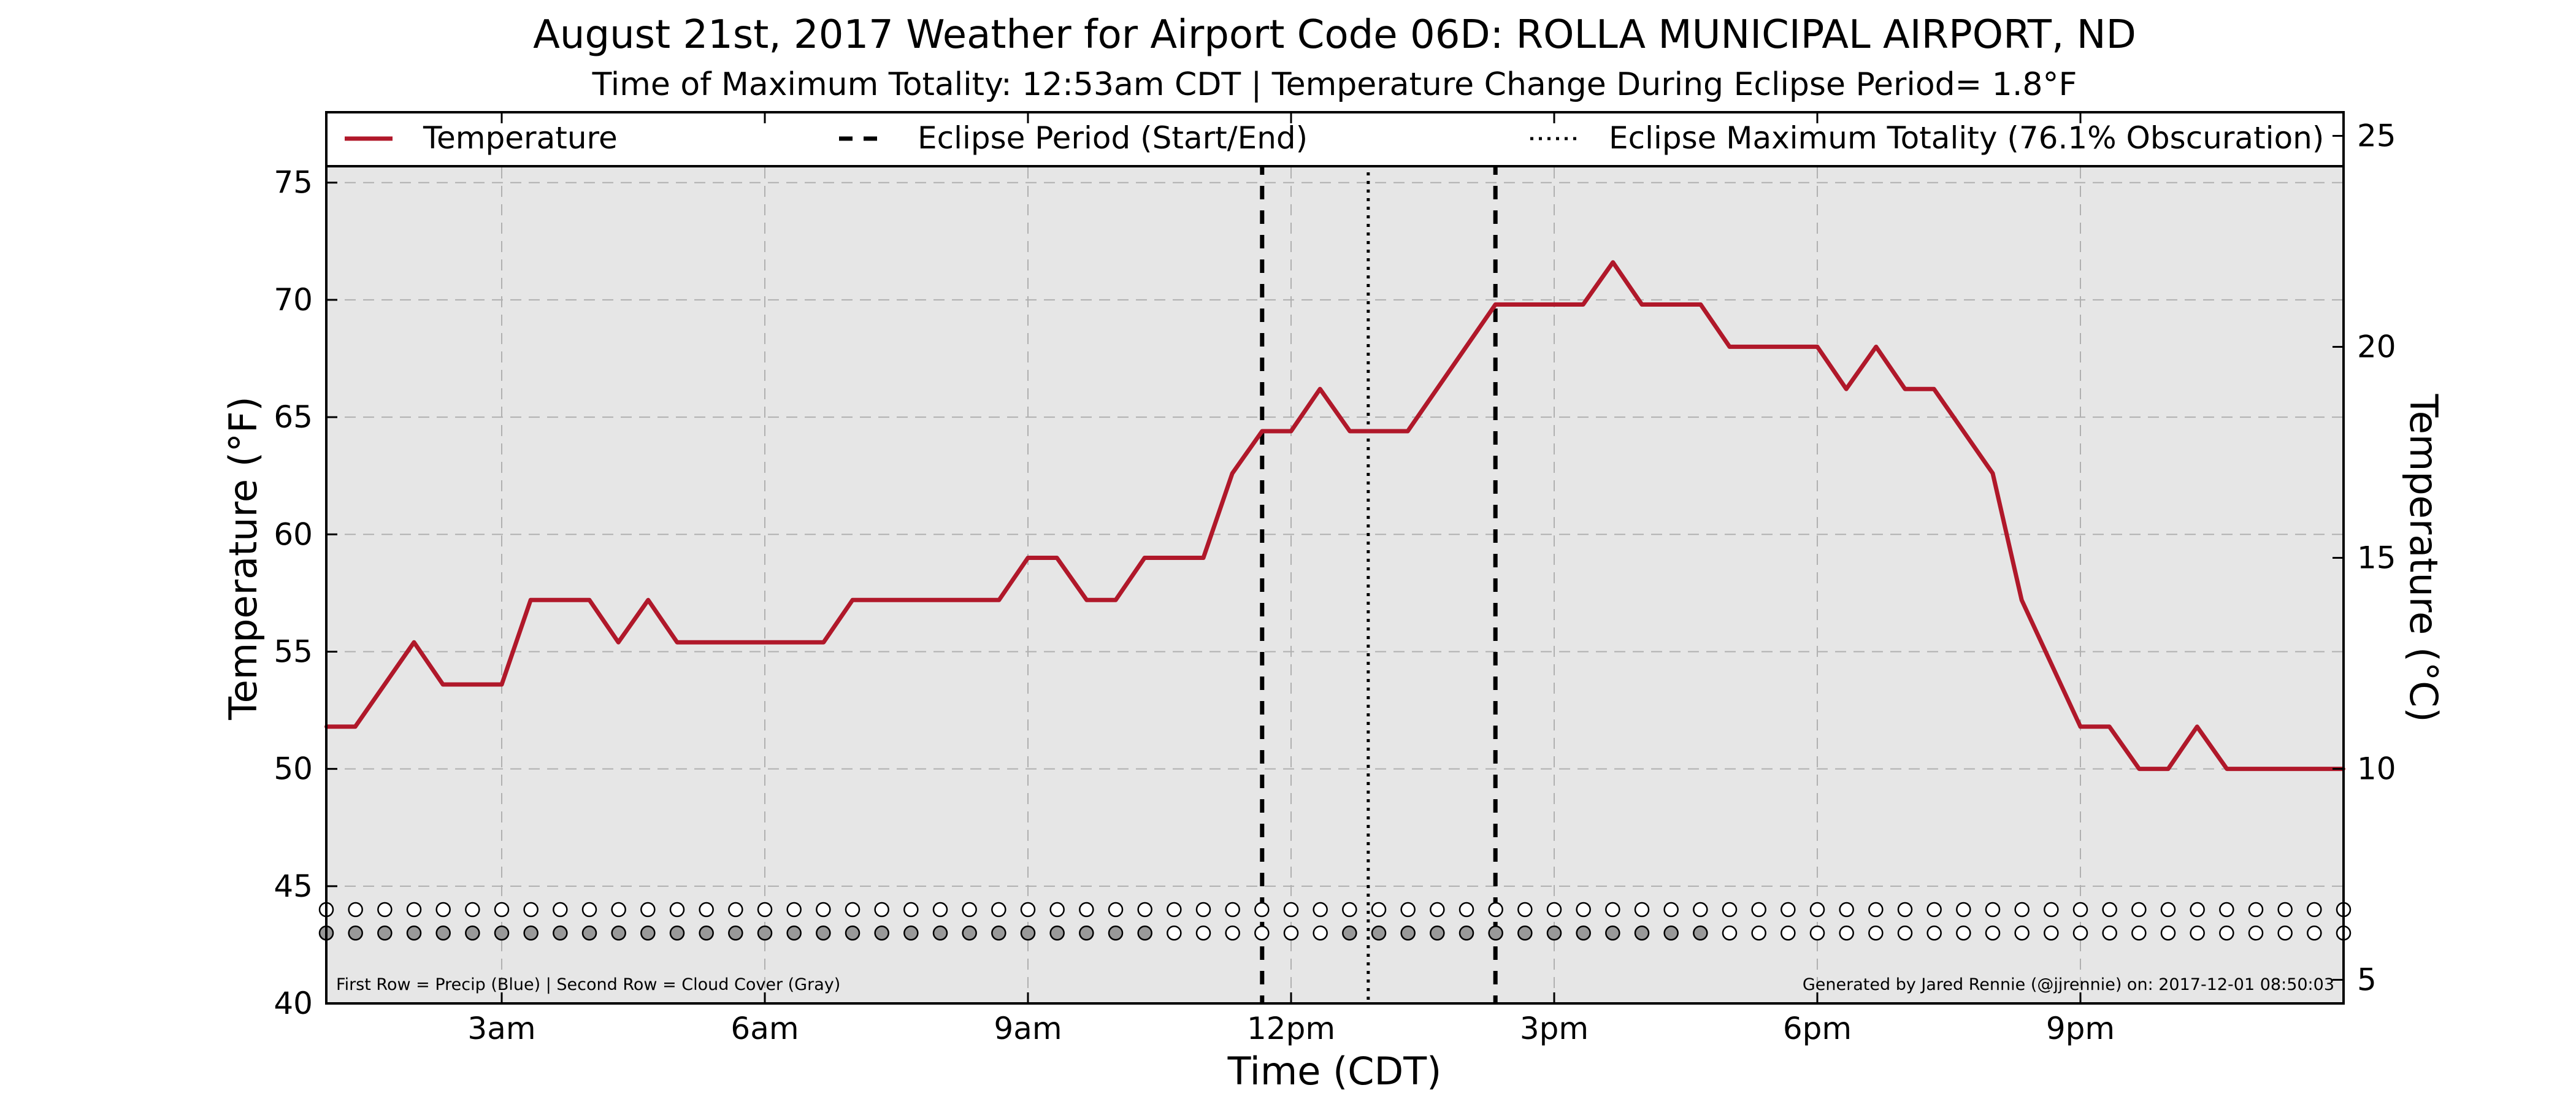 The height and width of the screenshot is (1104, 2576). I want to click on legend-label-temperature: Temperature, so click(520, 138).